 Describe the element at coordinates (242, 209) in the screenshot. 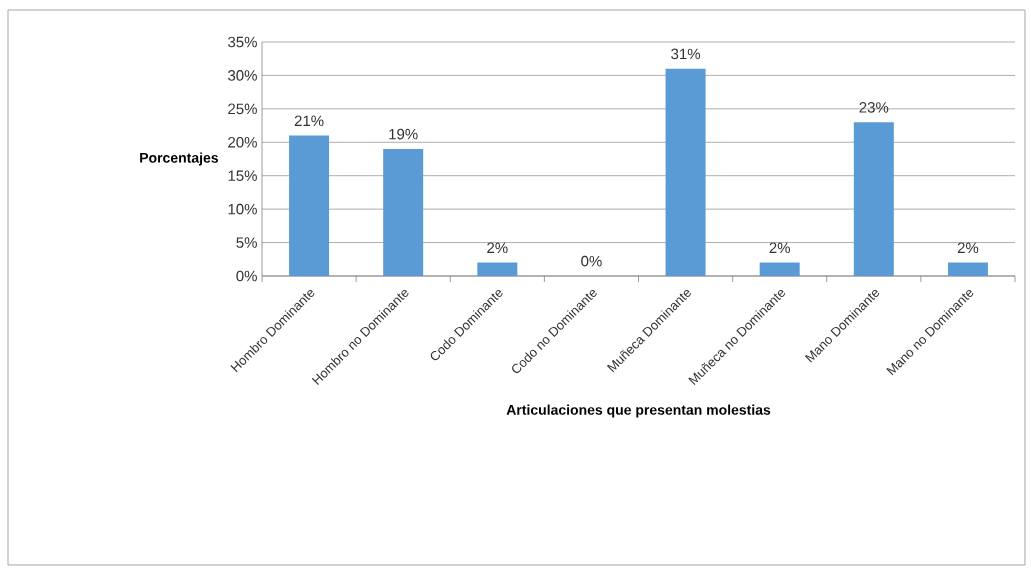

I see `y-tick-label: 10%` at that location.